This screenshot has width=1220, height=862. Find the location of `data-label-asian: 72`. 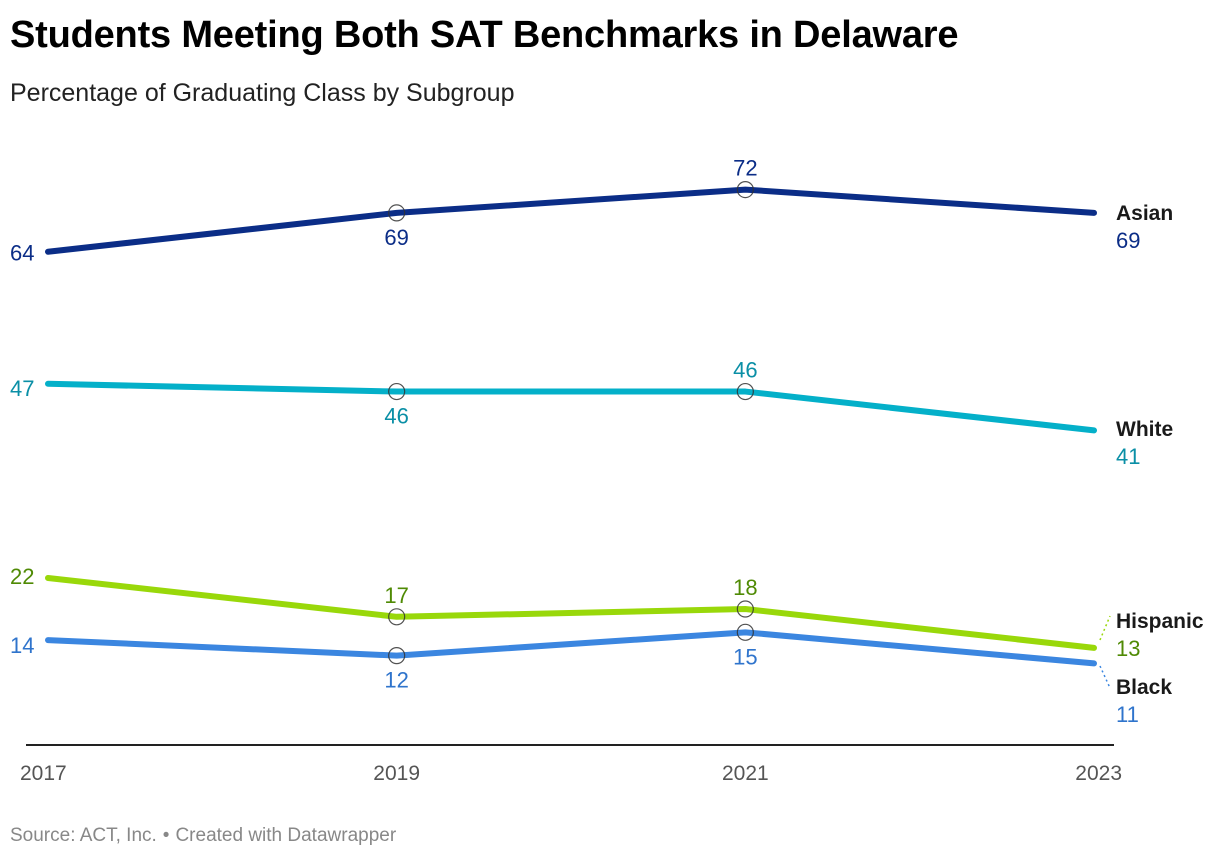

data-label-asian: 72 is located at coordinates (745, 168).